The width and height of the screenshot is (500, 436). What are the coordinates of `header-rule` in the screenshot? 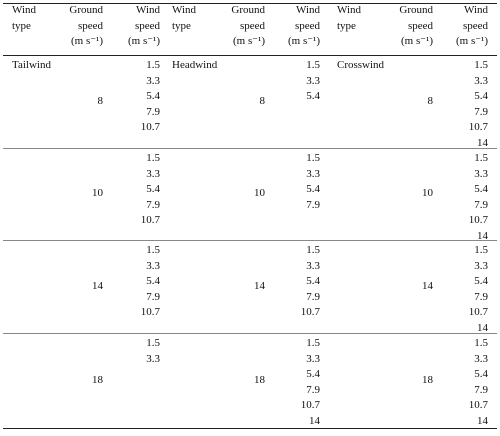 It's located at (250, 55).